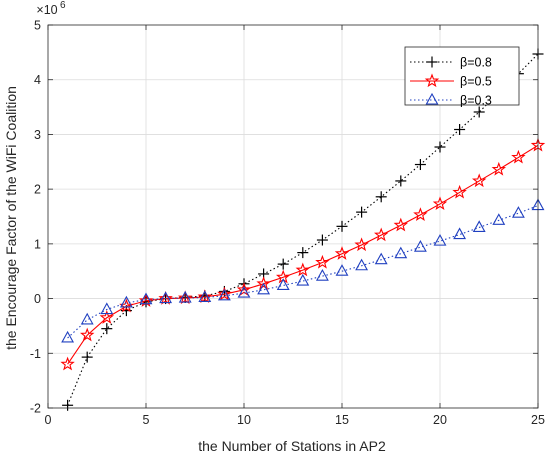  What do you see at coordinates (48, 420) in the screenshot?
I see `x-tick-label: 0` at bounding box center [48, 420].